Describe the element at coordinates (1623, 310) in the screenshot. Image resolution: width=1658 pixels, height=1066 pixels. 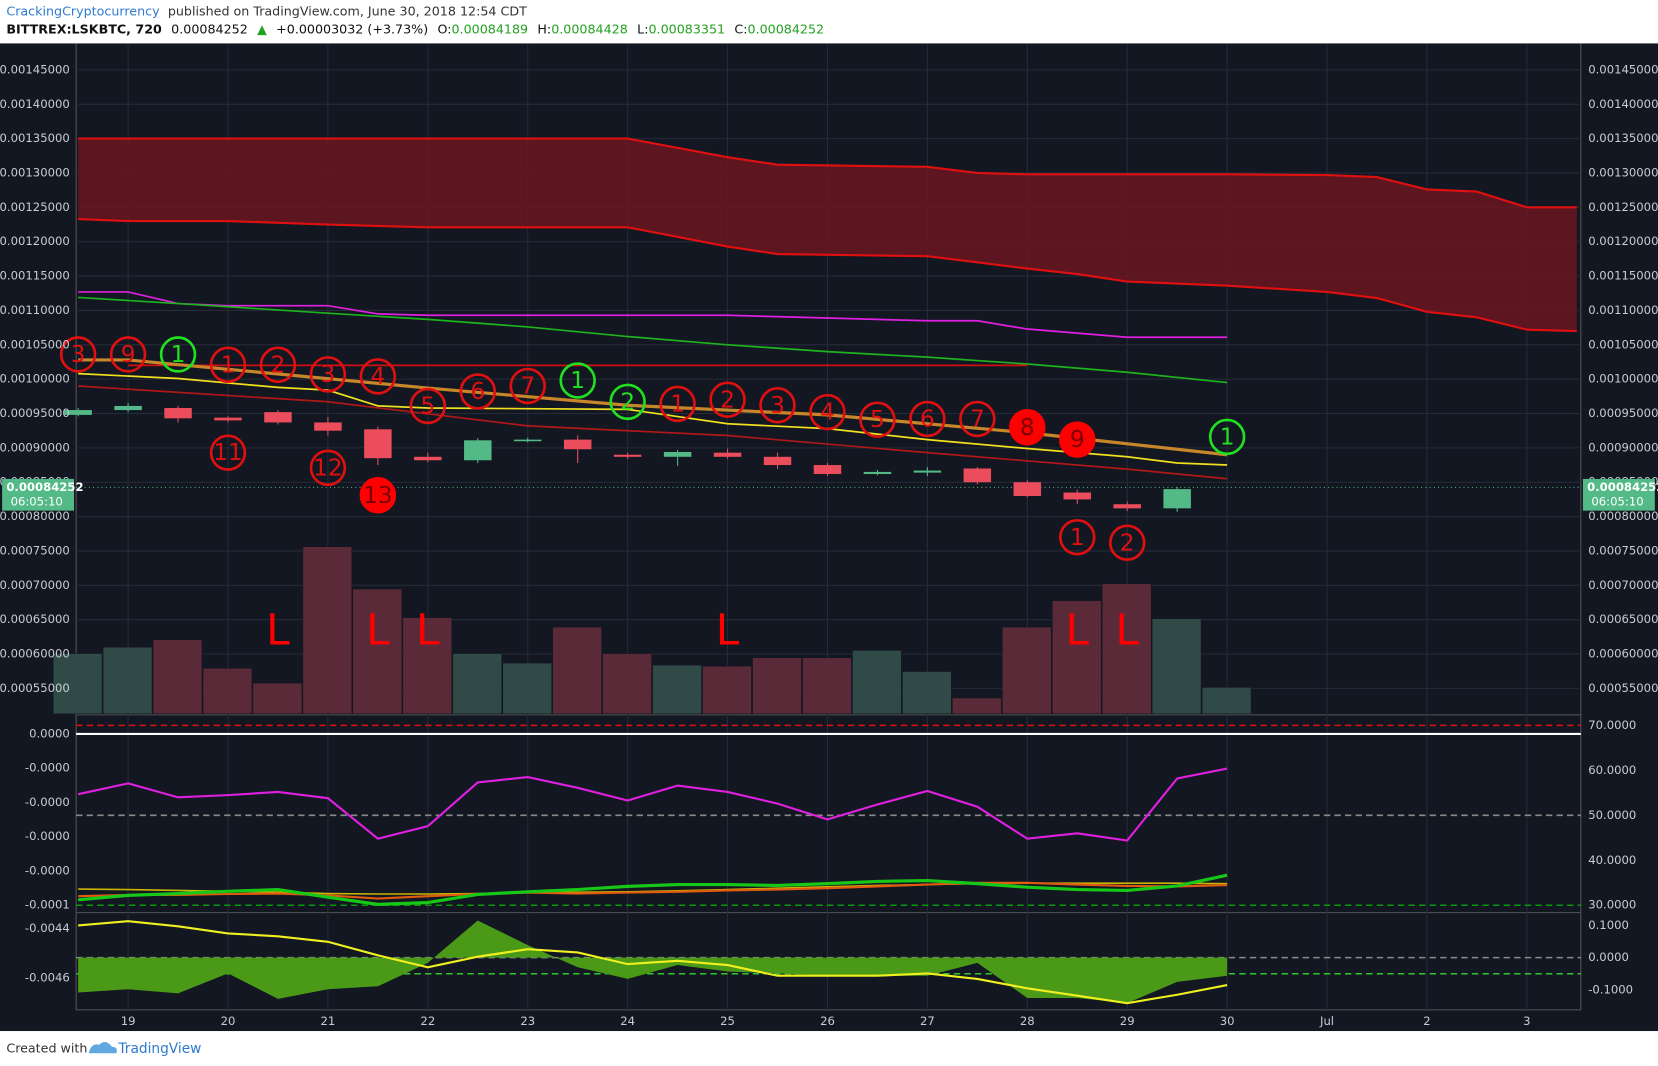
I see `y-tick-label: 0.00110000` at that location.